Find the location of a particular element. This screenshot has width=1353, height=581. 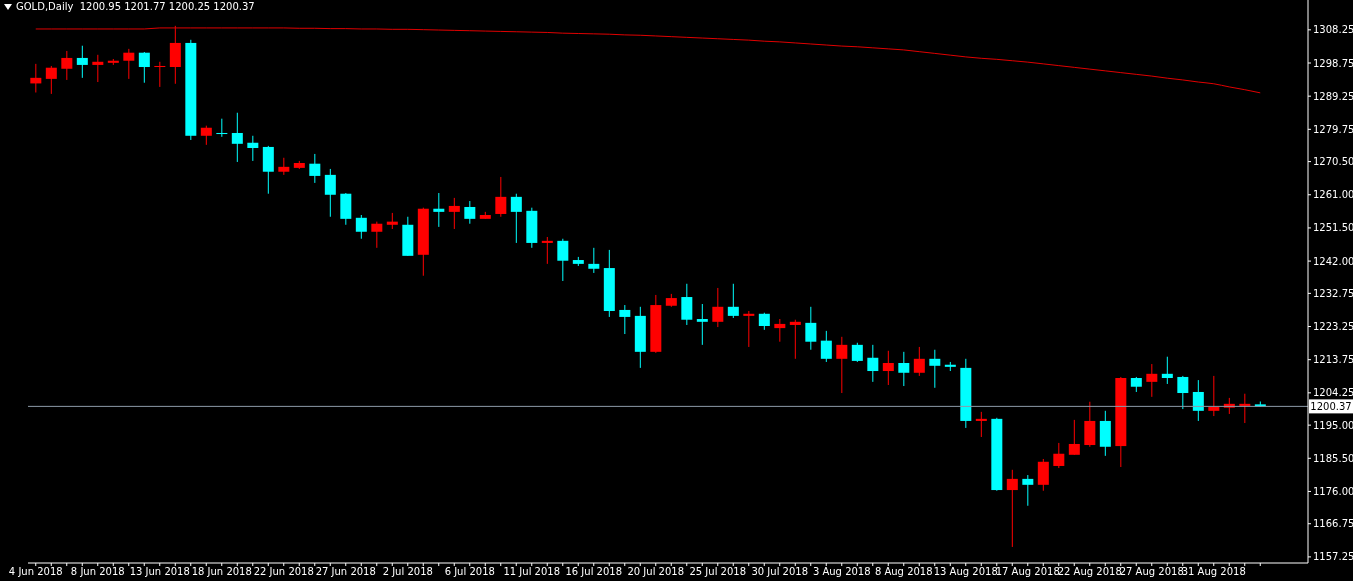

y-tick-label: 1251.50 is located at coordinates (1333, 228).